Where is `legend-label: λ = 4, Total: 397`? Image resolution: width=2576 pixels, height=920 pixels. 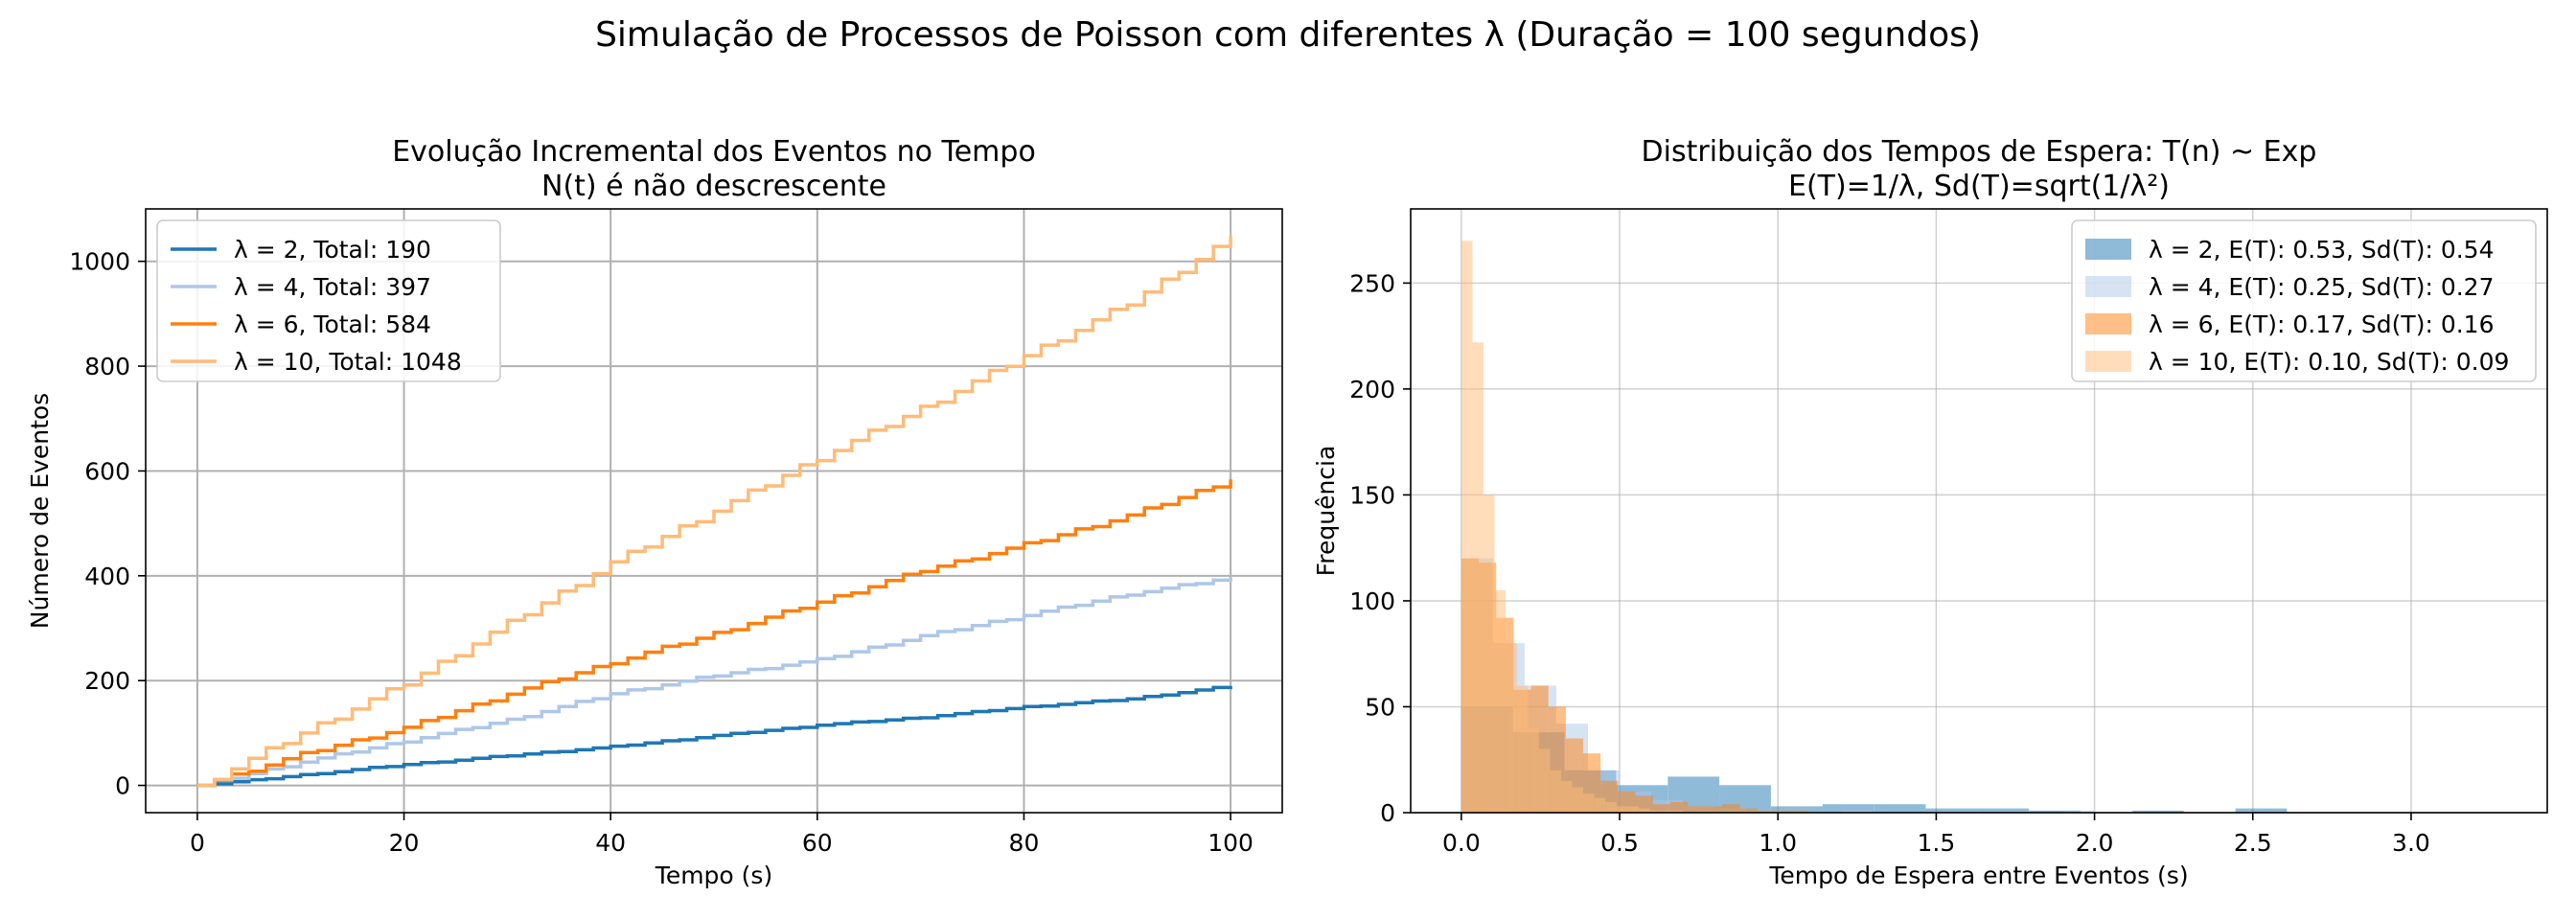
legend-label: λ = 4, Total: 397 is located at coordinates (332, 287).